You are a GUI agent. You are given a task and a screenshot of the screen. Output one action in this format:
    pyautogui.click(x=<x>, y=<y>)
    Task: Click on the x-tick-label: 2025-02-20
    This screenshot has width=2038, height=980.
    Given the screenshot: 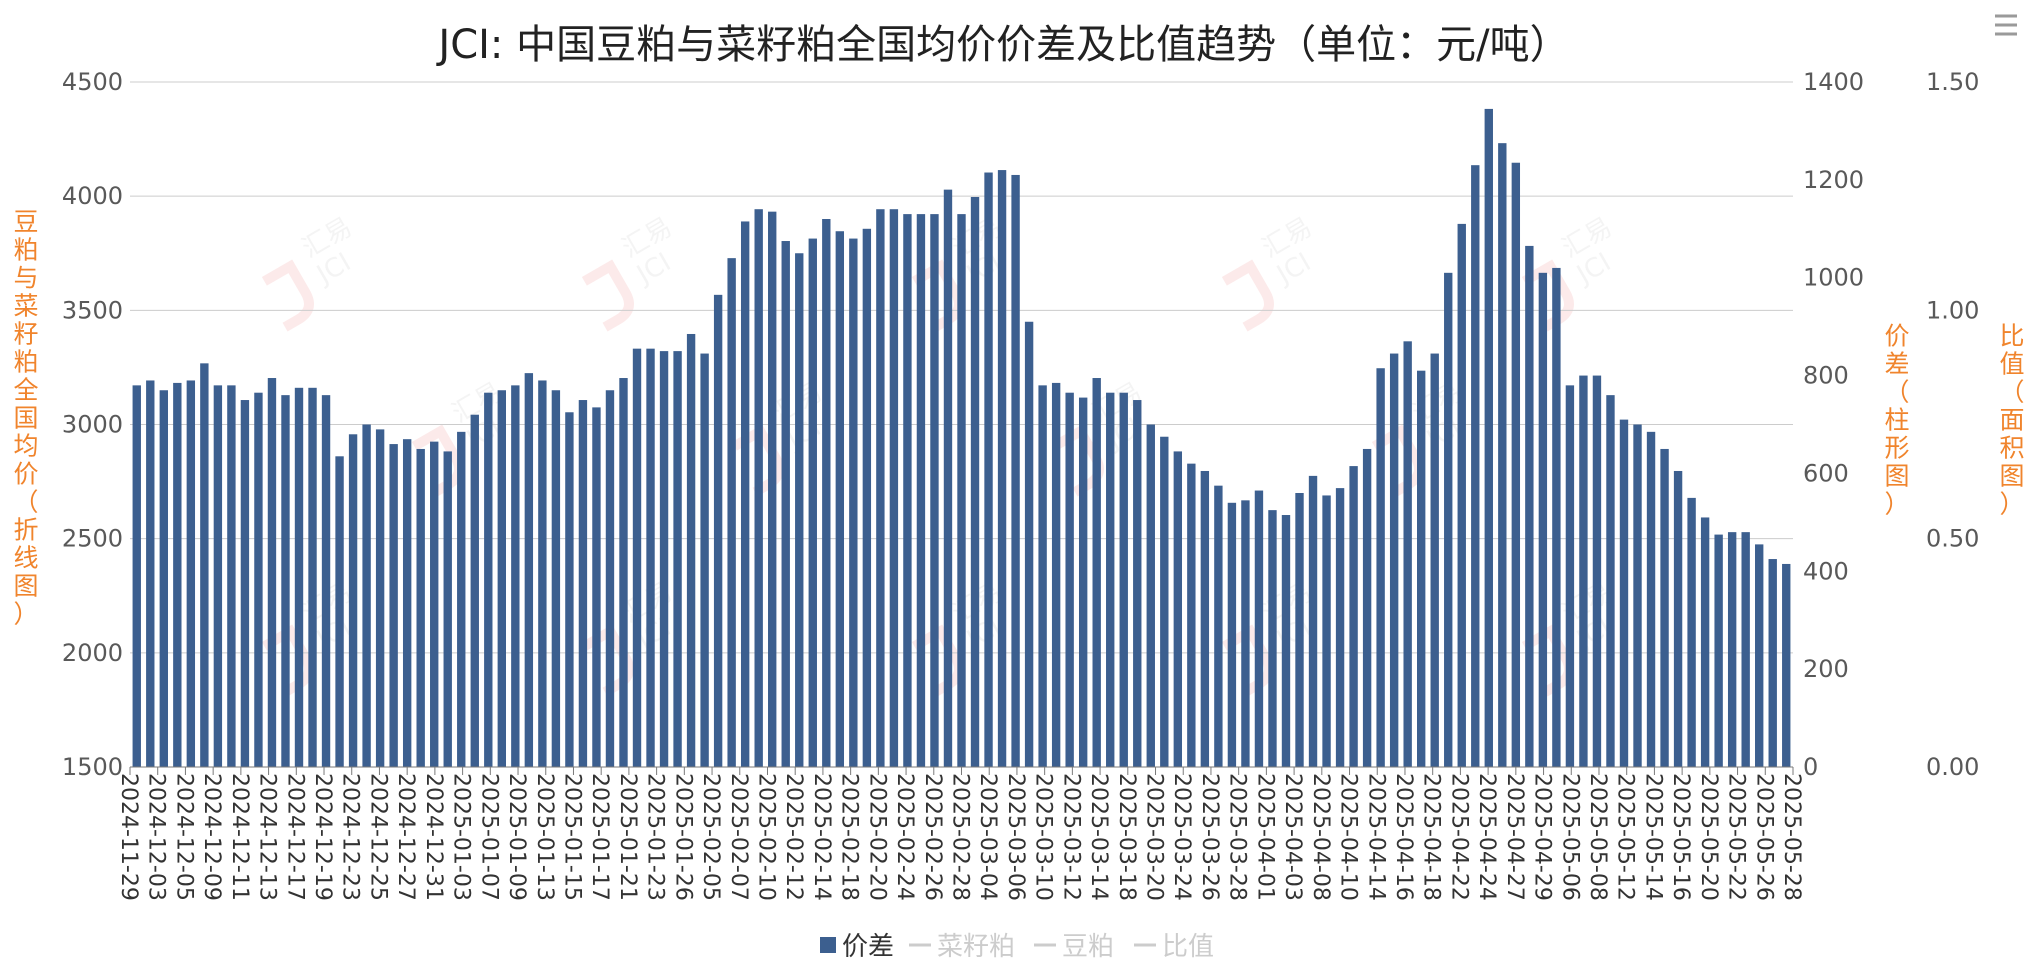 What is the action you would take?
    pyautogui.click(x=876, y=837)
    